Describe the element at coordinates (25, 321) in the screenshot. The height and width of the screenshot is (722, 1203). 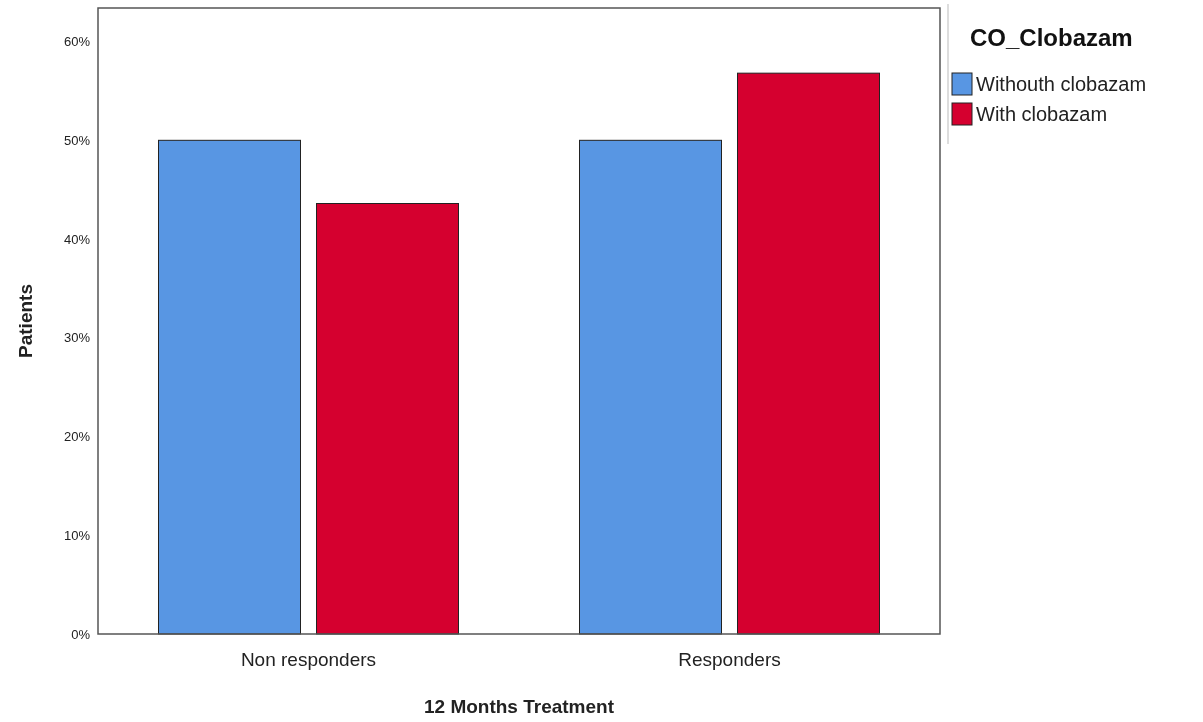
I see `y-axis-title: Patients` at that location.